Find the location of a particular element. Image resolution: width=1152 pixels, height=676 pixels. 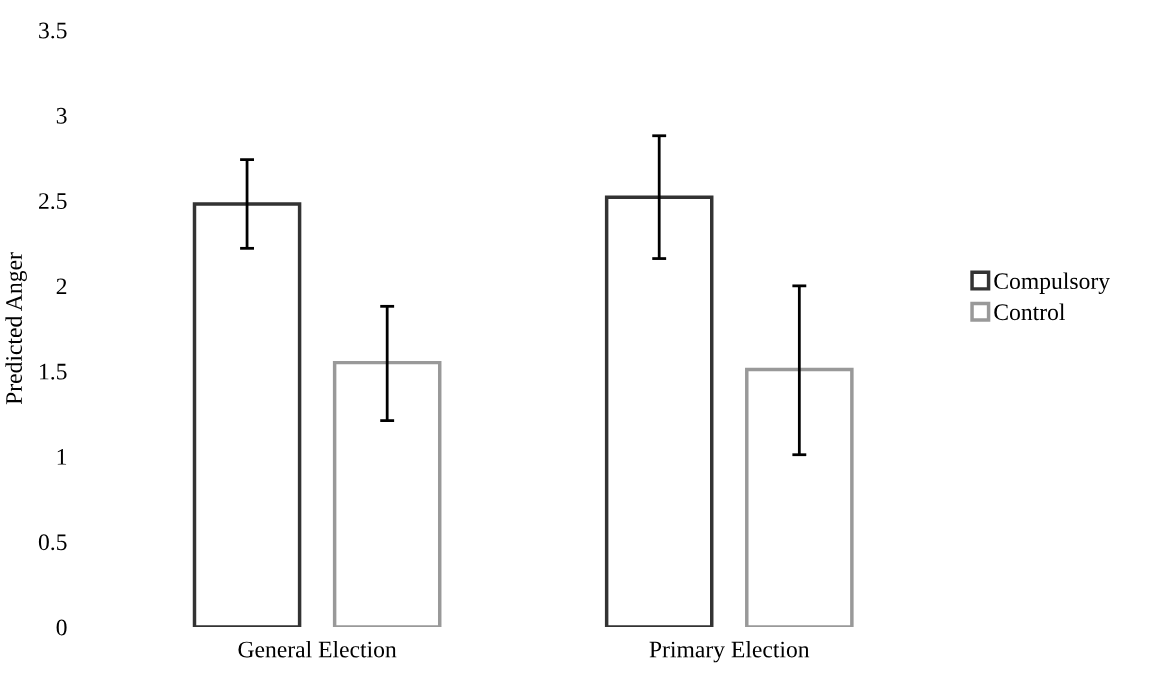

y-tick-label: 3.5 is located at coordinates (53, 30).